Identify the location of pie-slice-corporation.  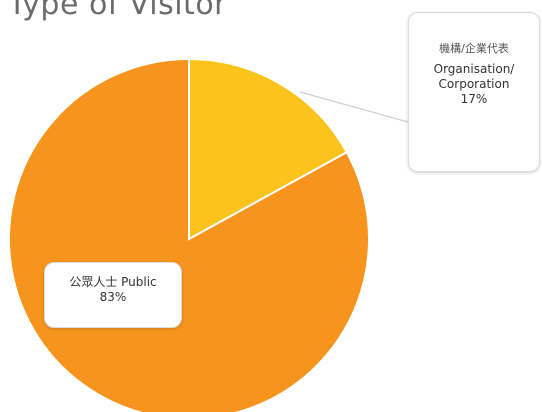
(268, 149).